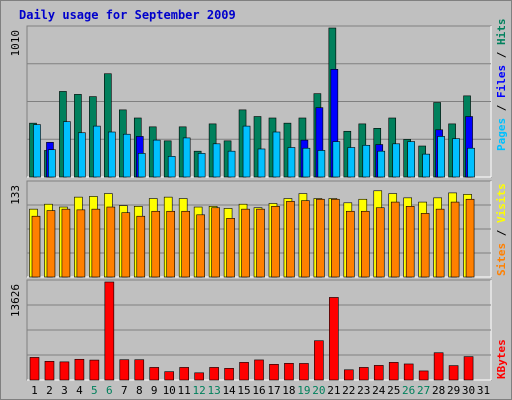 This screenshot has height=400, width=512. What do you see at coordinates (501, 81) in the screenshot?
I see `legend-files: Files` at bounding box center [501, 81].